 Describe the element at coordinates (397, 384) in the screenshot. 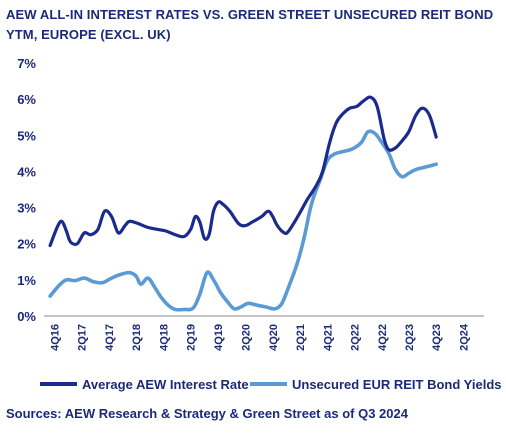

I see `legend-label-unsecured-eur: Unsecured EUR REIT Bond Yields` at that location.